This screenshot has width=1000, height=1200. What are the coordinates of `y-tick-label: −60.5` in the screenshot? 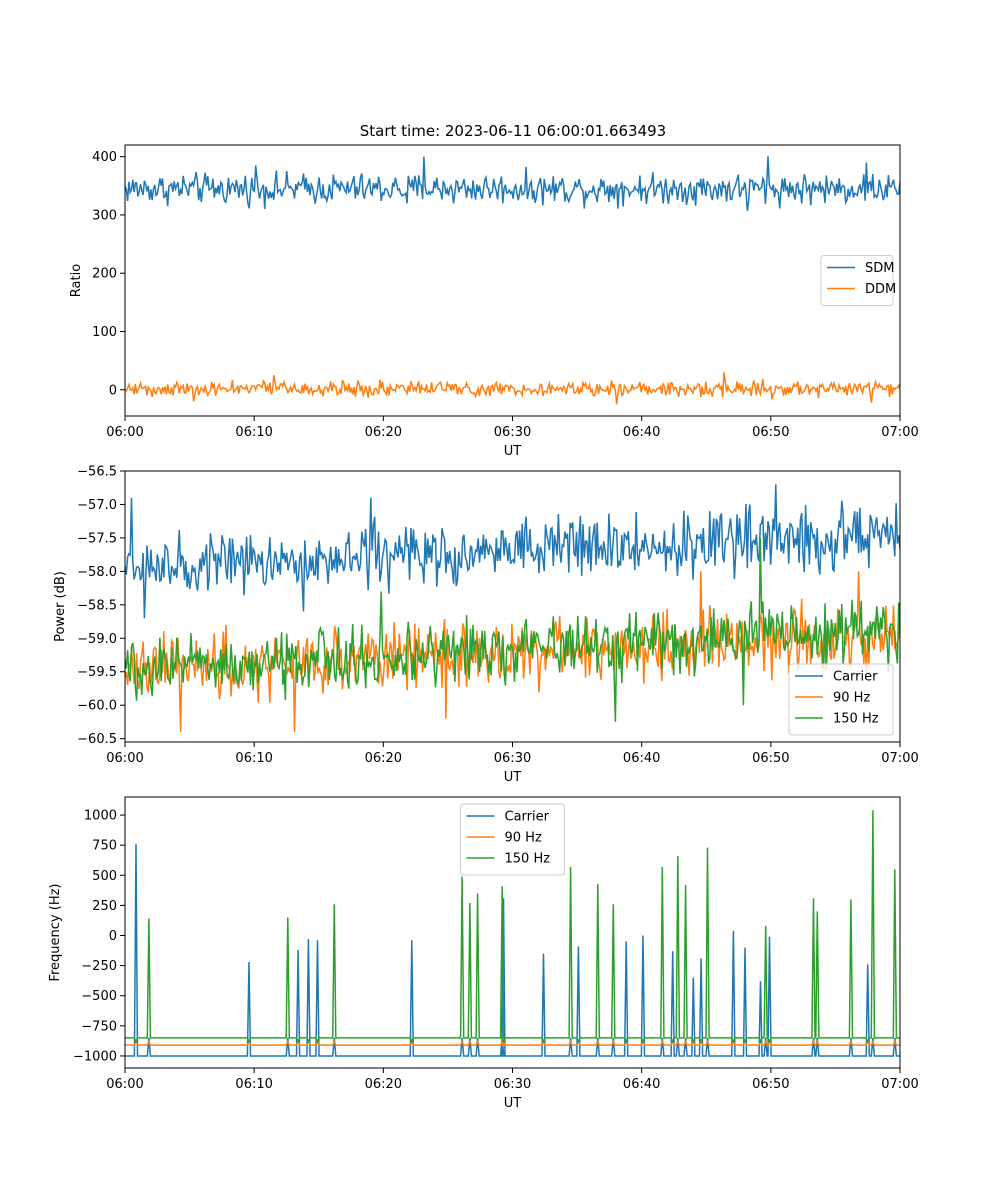 It's located at (97, 739).